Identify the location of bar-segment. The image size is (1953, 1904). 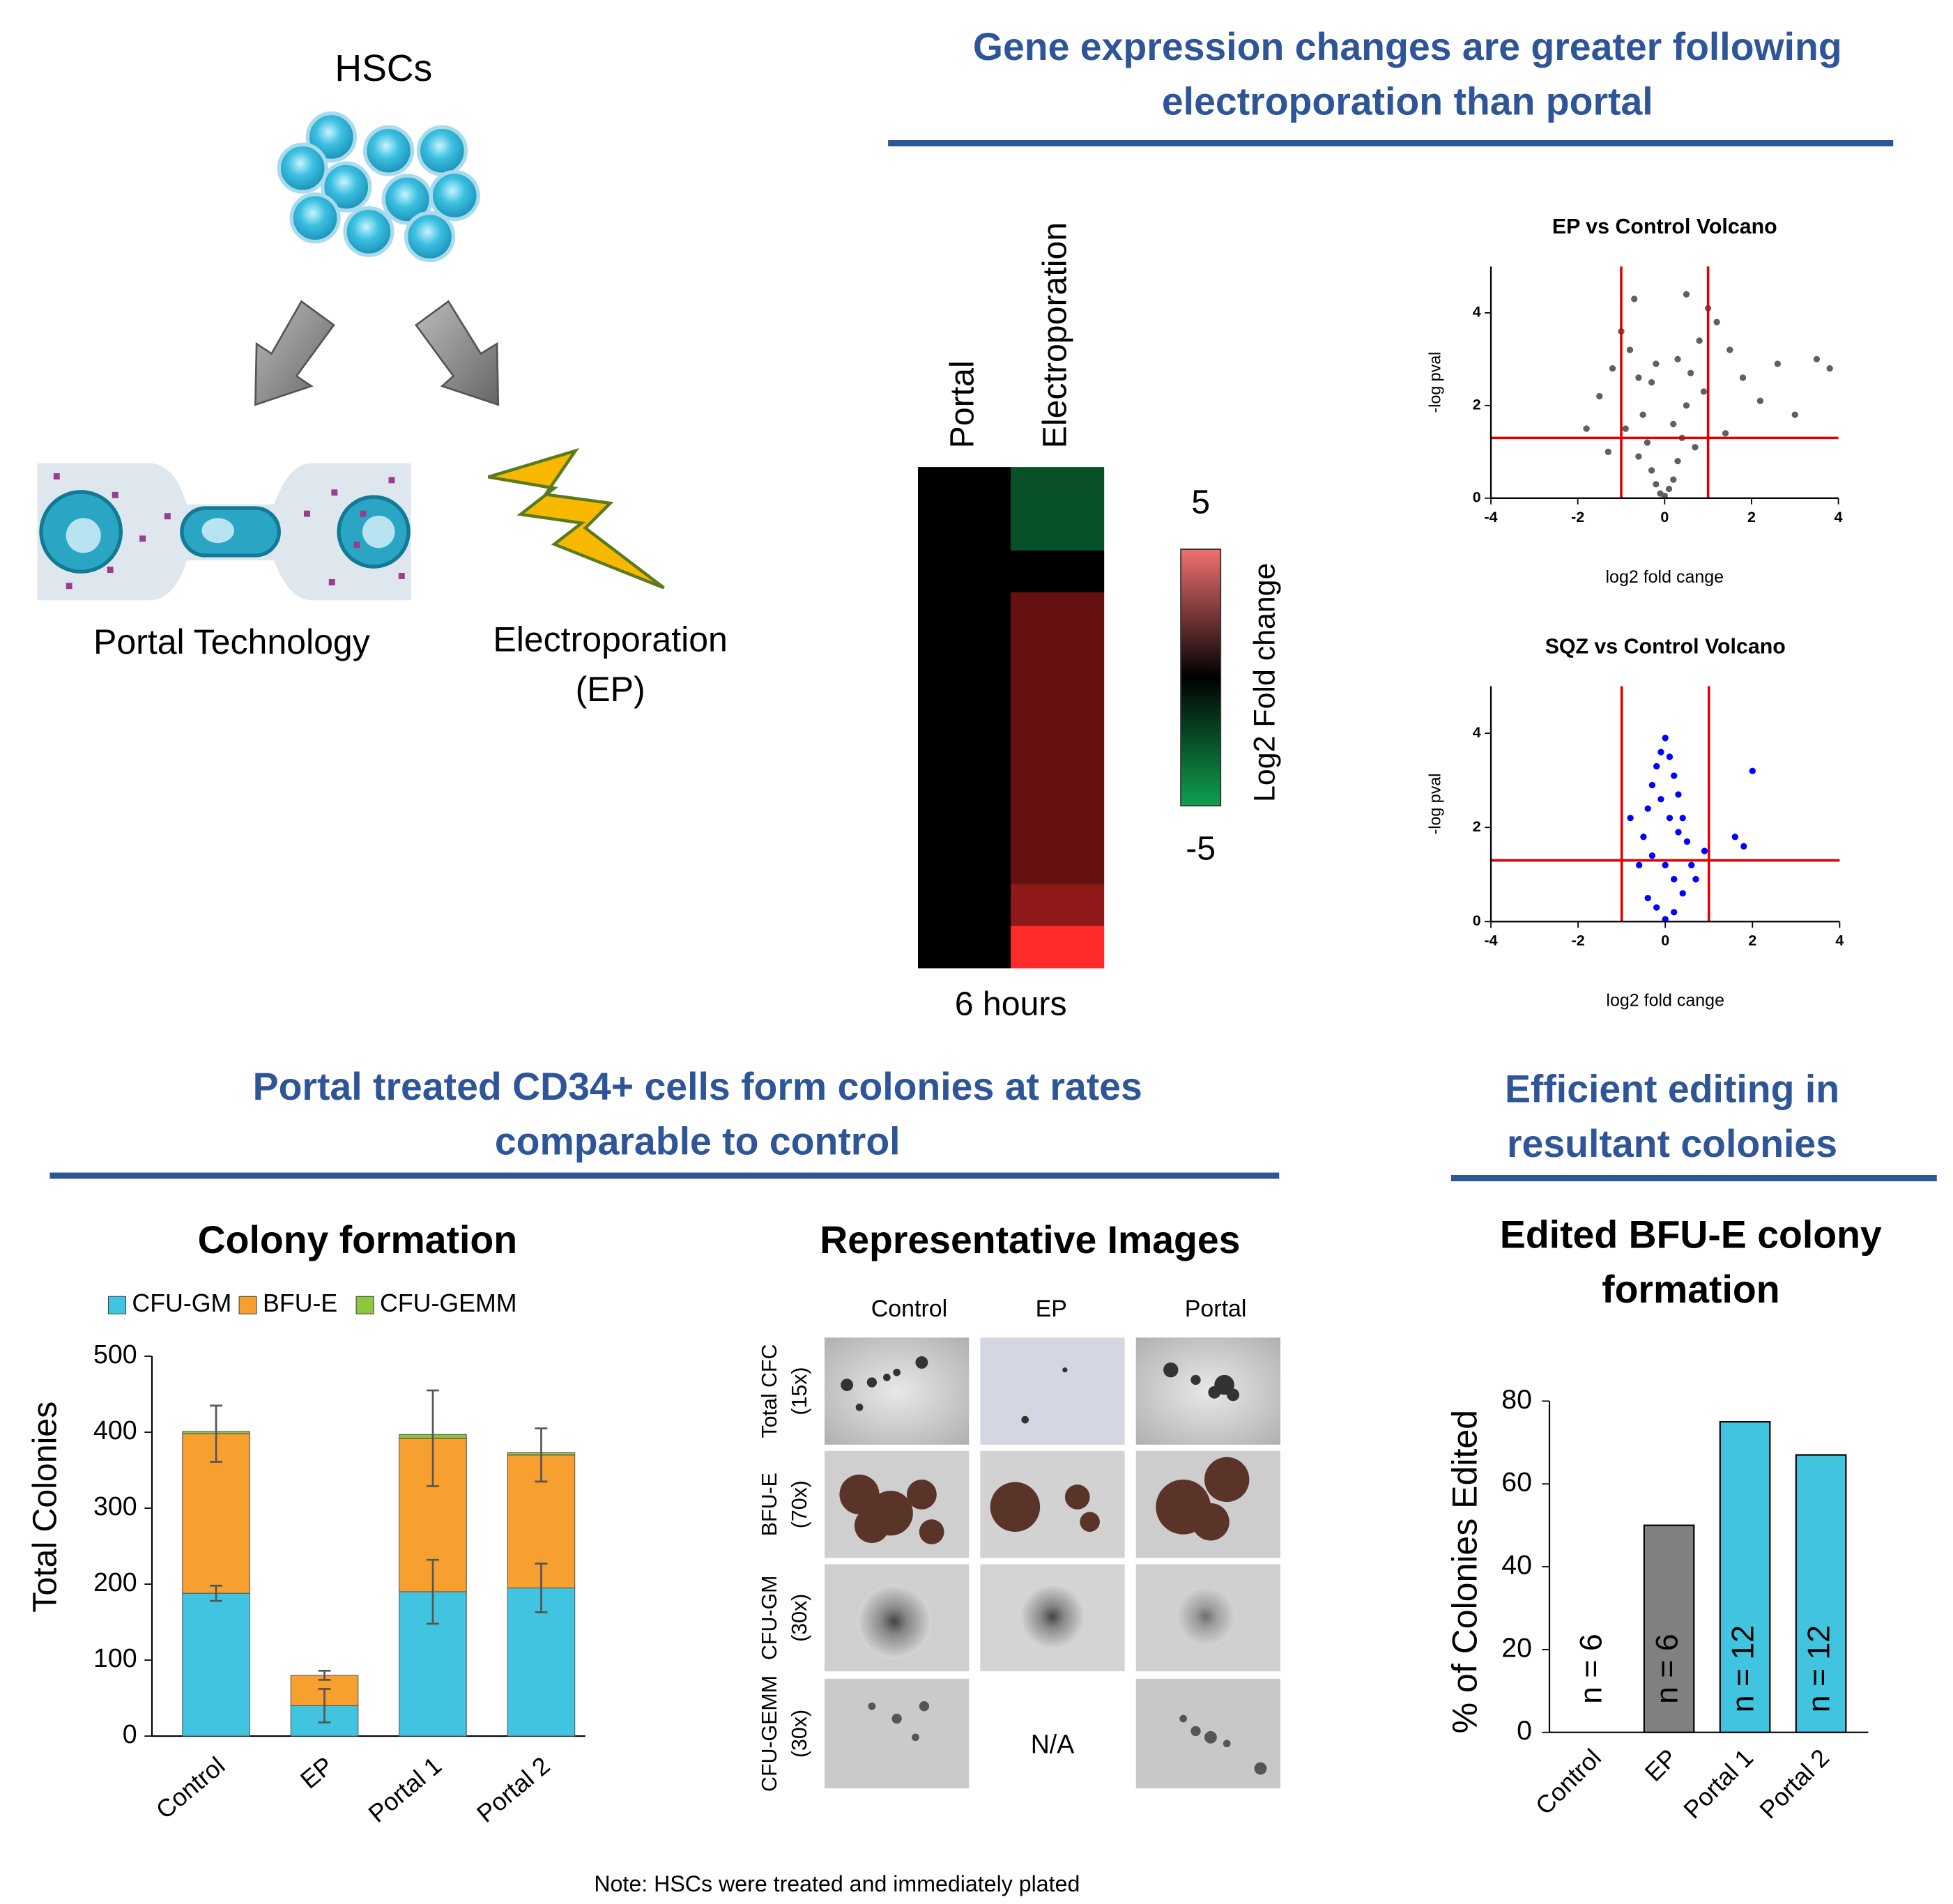
(216, 1664).